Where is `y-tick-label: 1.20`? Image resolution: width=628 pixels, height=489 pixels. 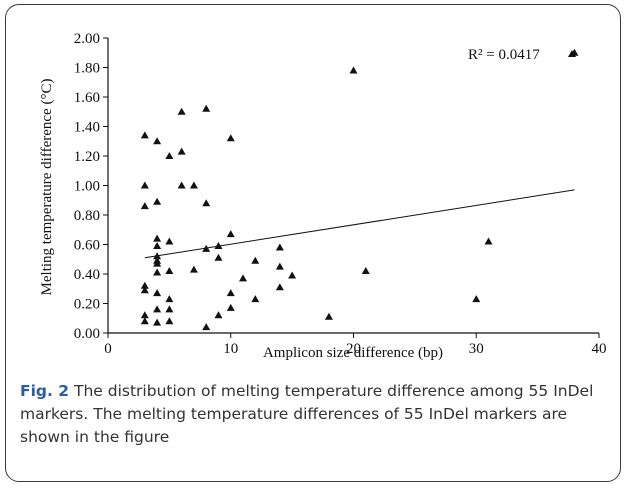 y-tick-label: 1.20 is located at coordinates (87, 157).